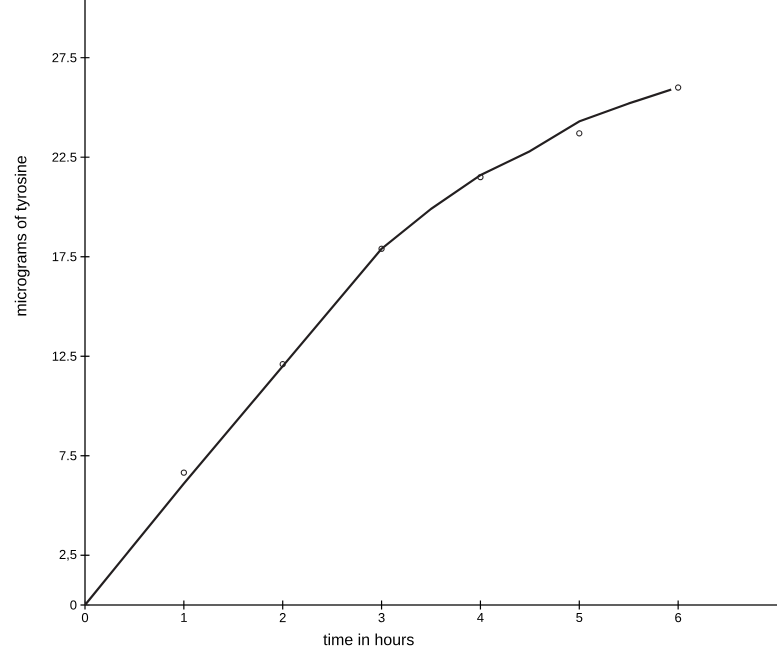 Image resolution: width=777 pixels, height=664 pixels. What do you see at coordinates (64, 356) in the screenshot?
I see `y-tick-label: 12.5` at bounding box center [64, 356].